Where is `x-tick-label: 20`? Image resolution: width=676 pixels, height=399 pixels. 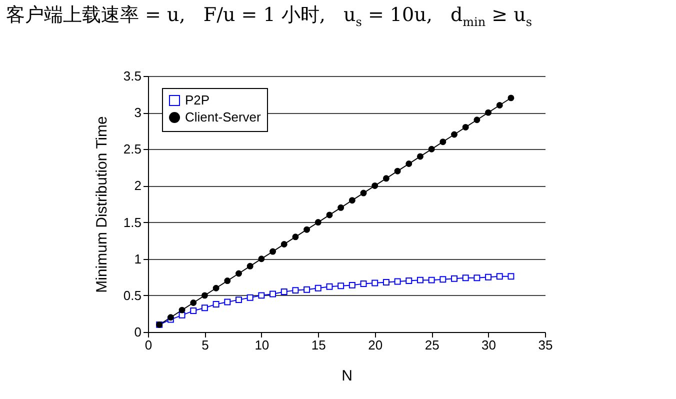
x-tick-label: 20 is located at coordinates (375, 345).